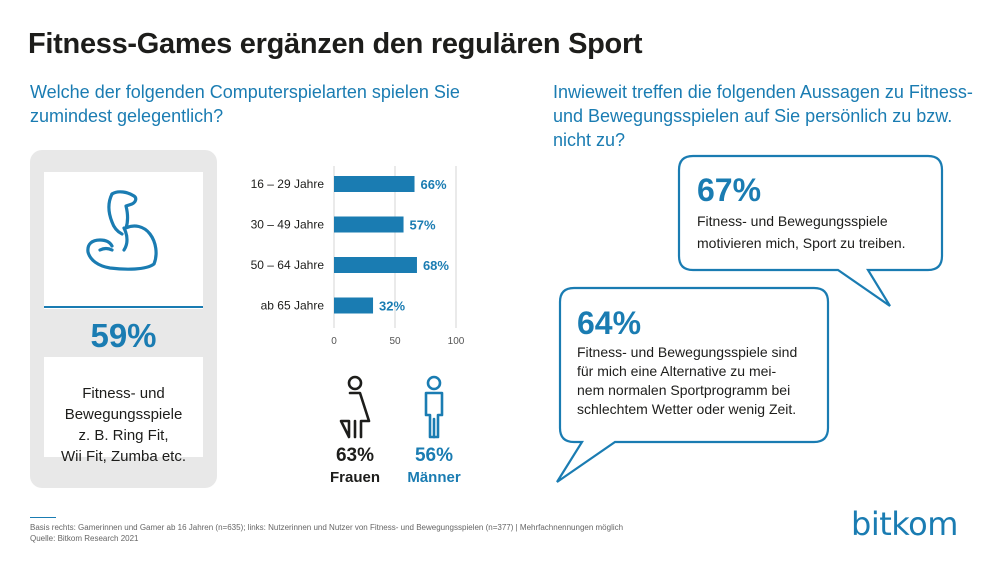 The width and height of the screenshot is (1000, 563). I want to click on flexed-arm-icon, so click(122, 230).